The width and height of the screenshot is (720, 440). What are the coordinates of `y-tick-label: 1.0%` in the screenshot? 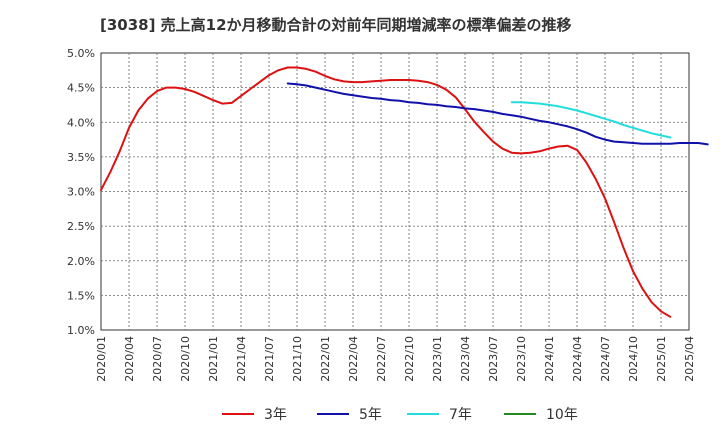 It's located at (81, 330).